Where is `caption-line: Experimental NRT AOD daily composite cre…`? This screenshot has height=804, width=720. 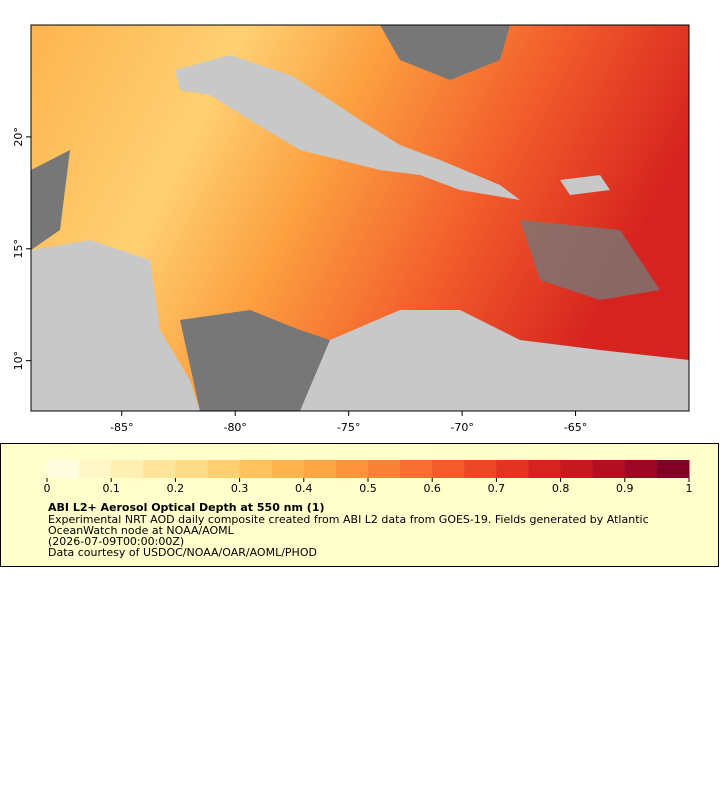 caption-line: Experimental NRT AOD daily composite cre… is located at coordinates (348, 519).